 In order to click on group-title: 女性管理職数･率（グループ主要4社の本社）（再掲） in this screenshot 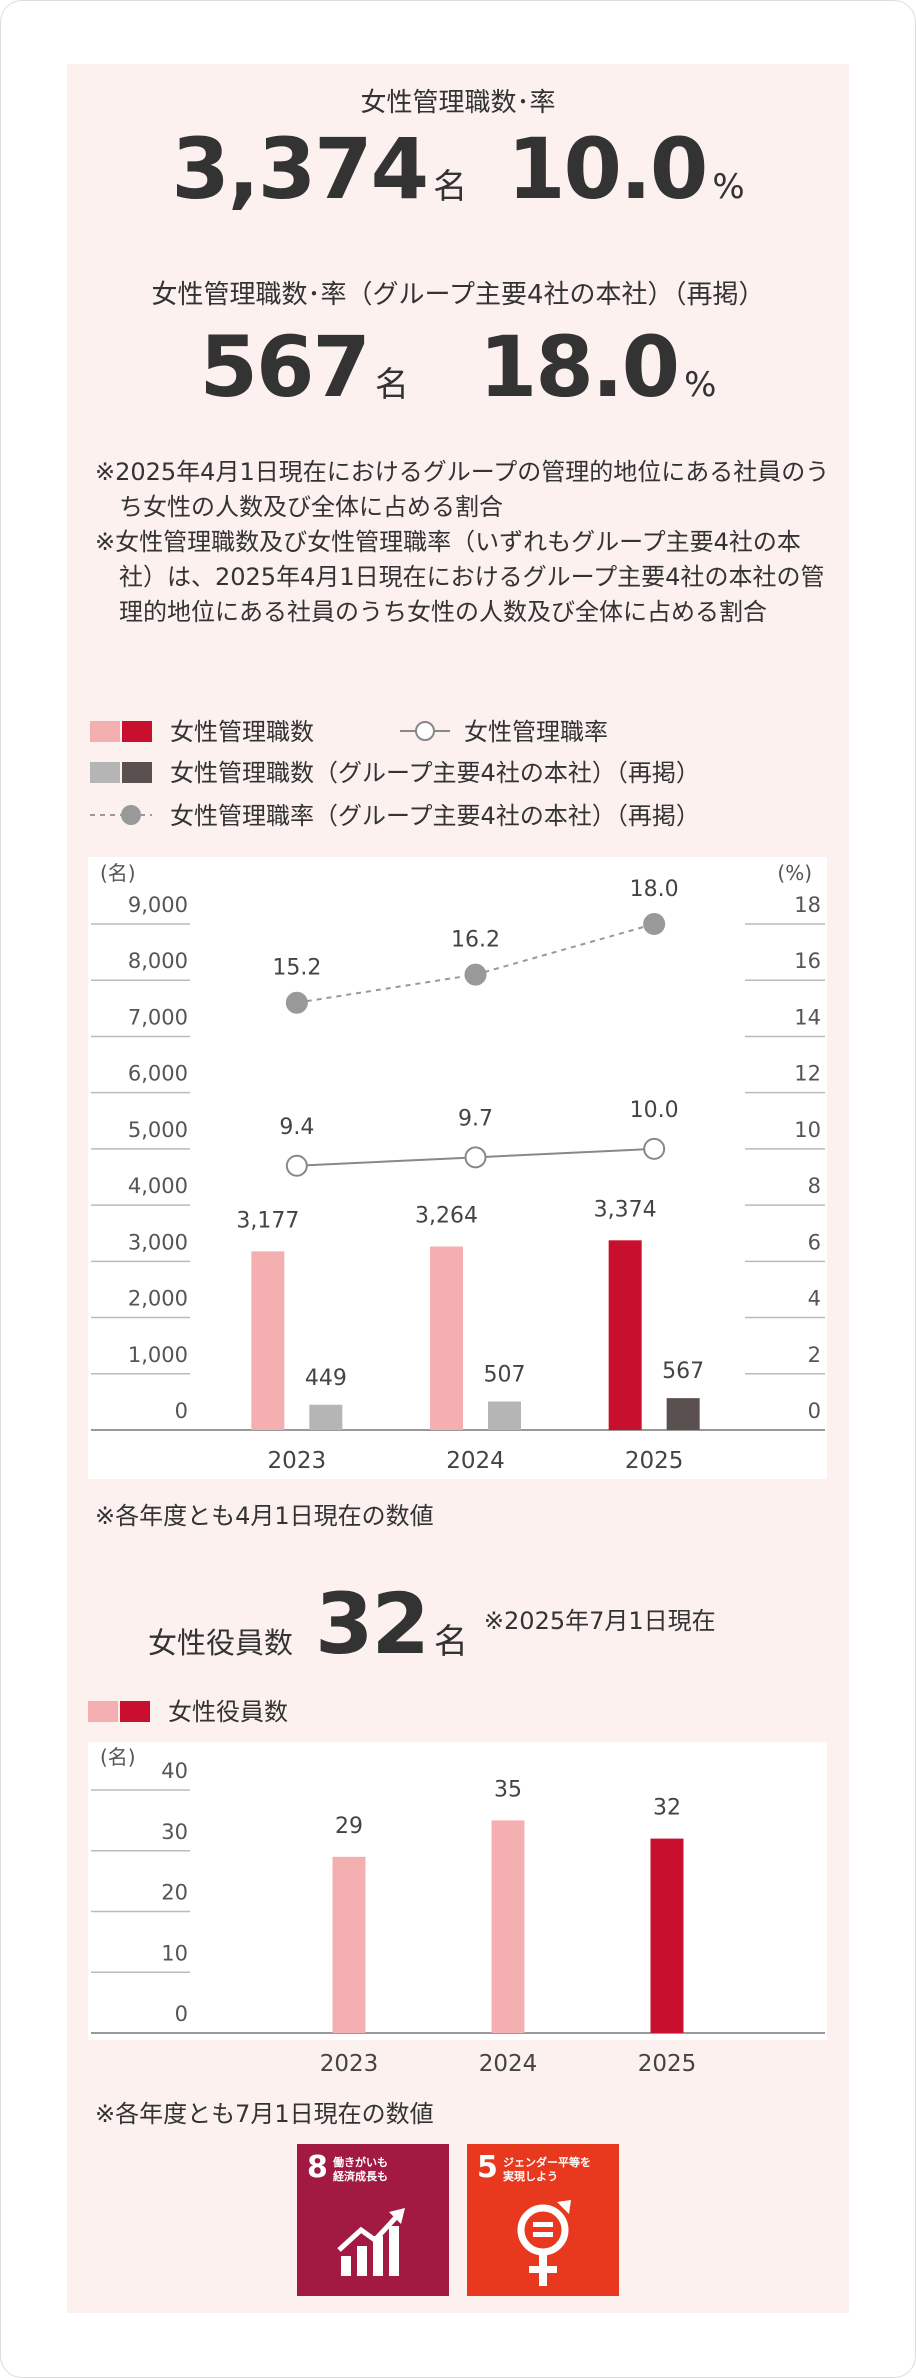, I will do `click(458, 295)`.